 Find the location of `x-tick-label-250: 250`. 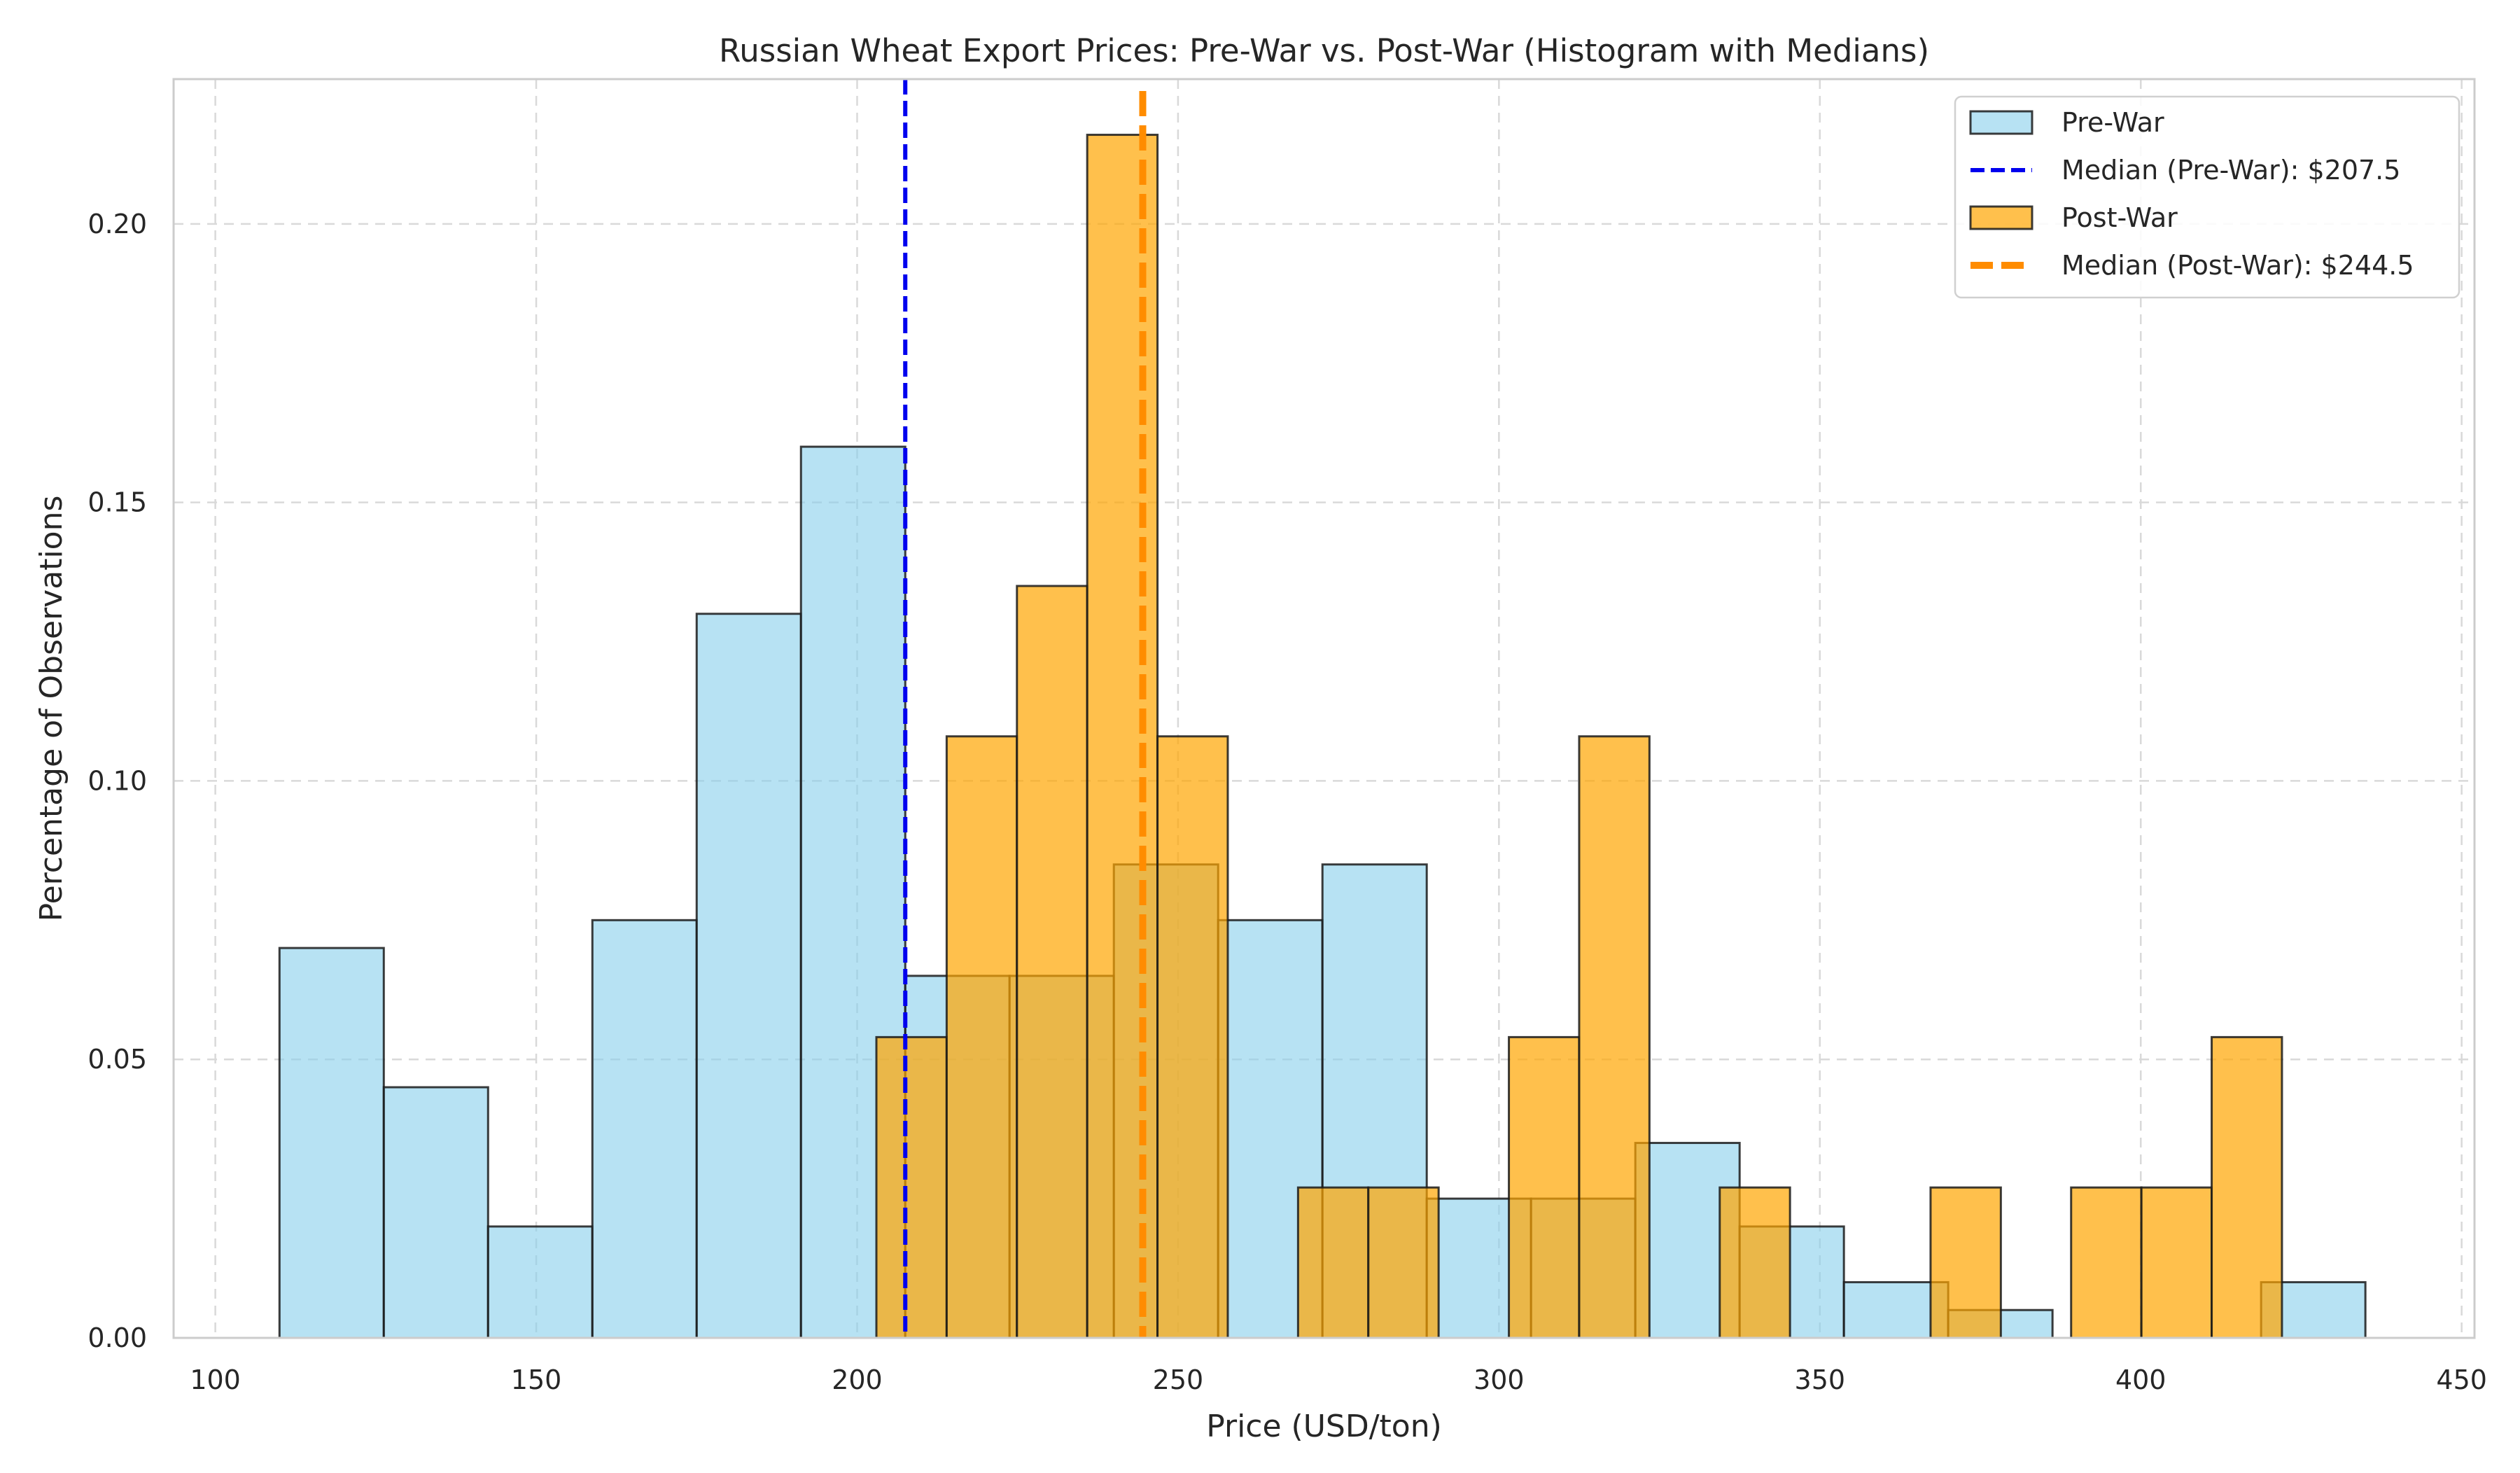

x-tick-label-250: 250 is located at coordinates (1178, 1379).